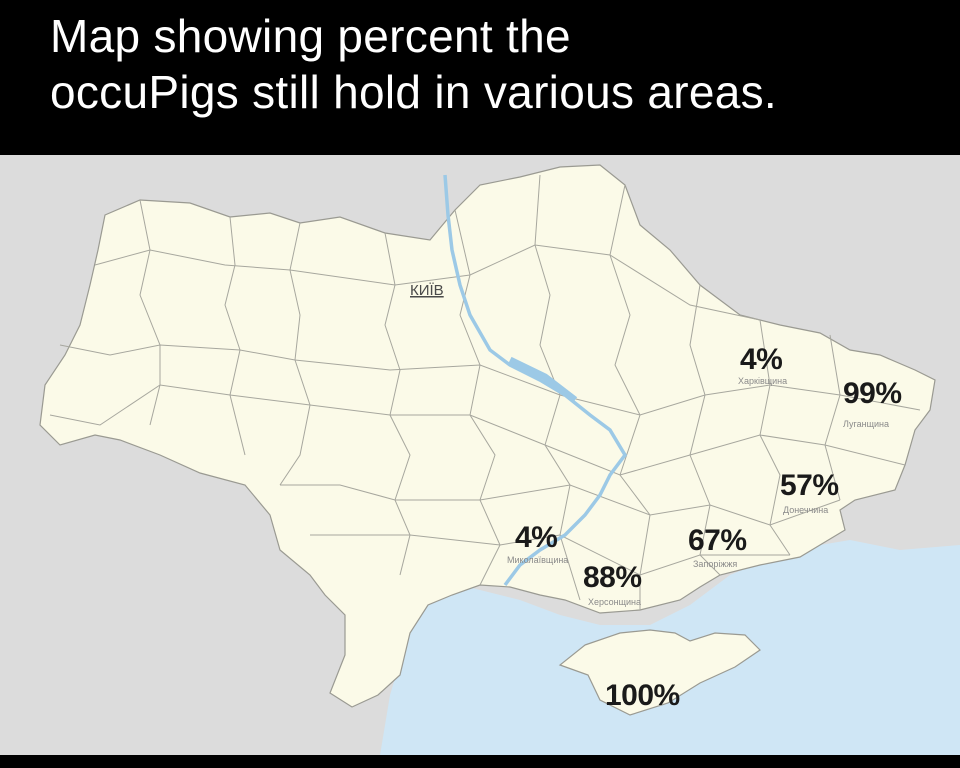  Describe the element at coordinates (642, 695) in the screenshot. I see `region-percent: 100%` at that location.